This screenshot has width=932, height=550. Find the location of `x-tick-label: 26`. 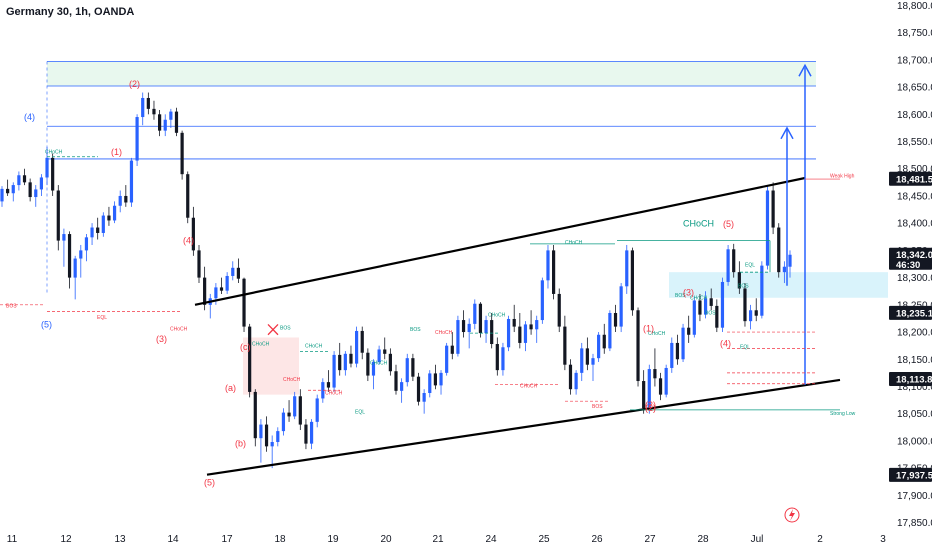

x-tick-label: 26 is located at coordinates (597, 539).